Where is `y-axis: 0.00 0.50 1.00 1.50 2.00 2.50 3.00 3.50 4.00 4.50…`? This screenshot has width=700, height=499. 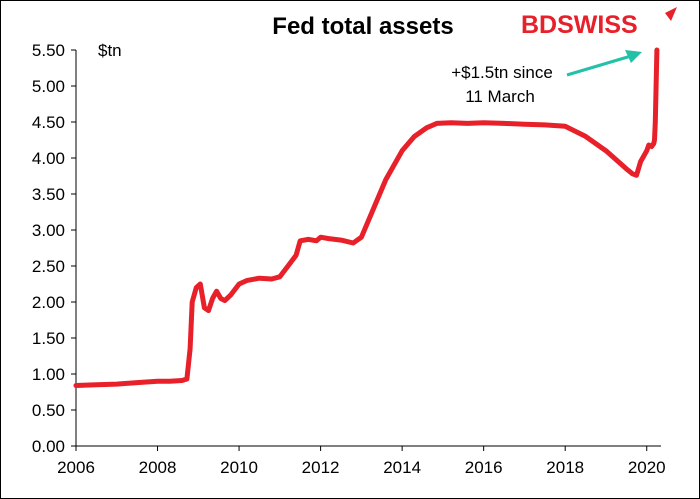 y-axis: 0.00 0.50 1.00 1.50 2.00 2.50 3.00 3.50 4.00 4.50… is located at coordinates (54, 248).